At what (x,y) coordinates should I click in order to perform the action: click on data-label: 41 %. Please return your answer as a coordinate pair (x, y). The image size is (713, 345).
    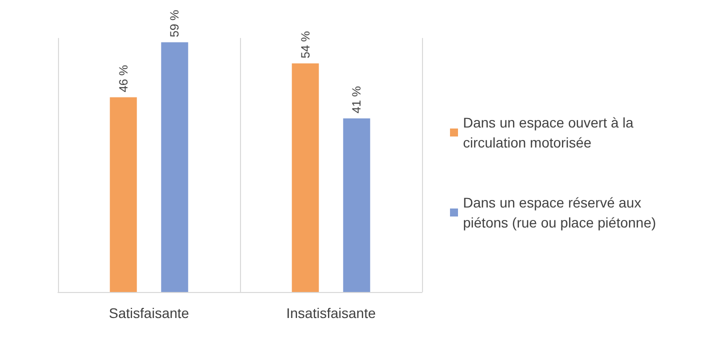
    Looking at the image, I should click on (357, 100).